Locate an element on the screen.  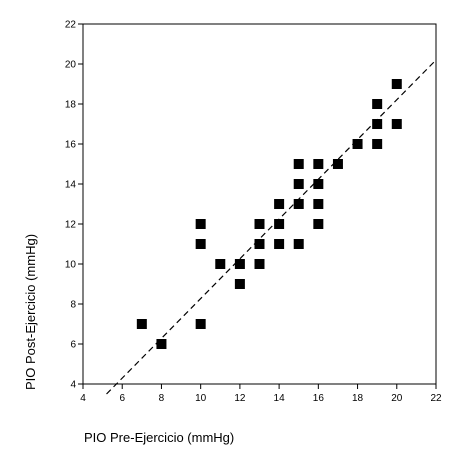
y-tick-label: 14 is located at coordinates (71, 185).